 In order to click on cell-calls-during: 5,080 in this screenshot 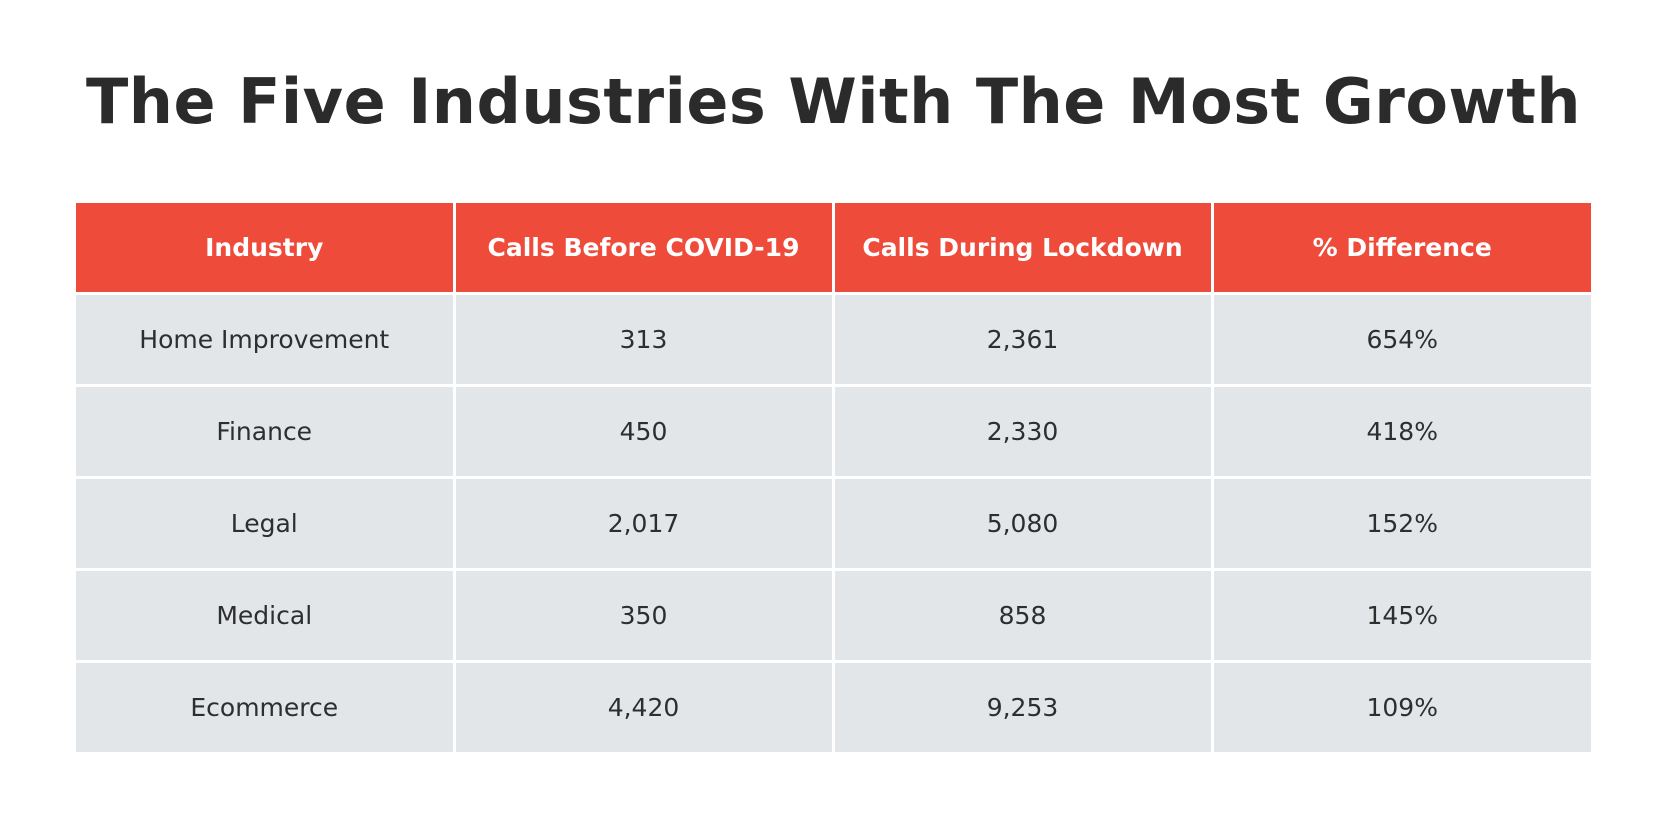, I will do `click(1021, 524)`.